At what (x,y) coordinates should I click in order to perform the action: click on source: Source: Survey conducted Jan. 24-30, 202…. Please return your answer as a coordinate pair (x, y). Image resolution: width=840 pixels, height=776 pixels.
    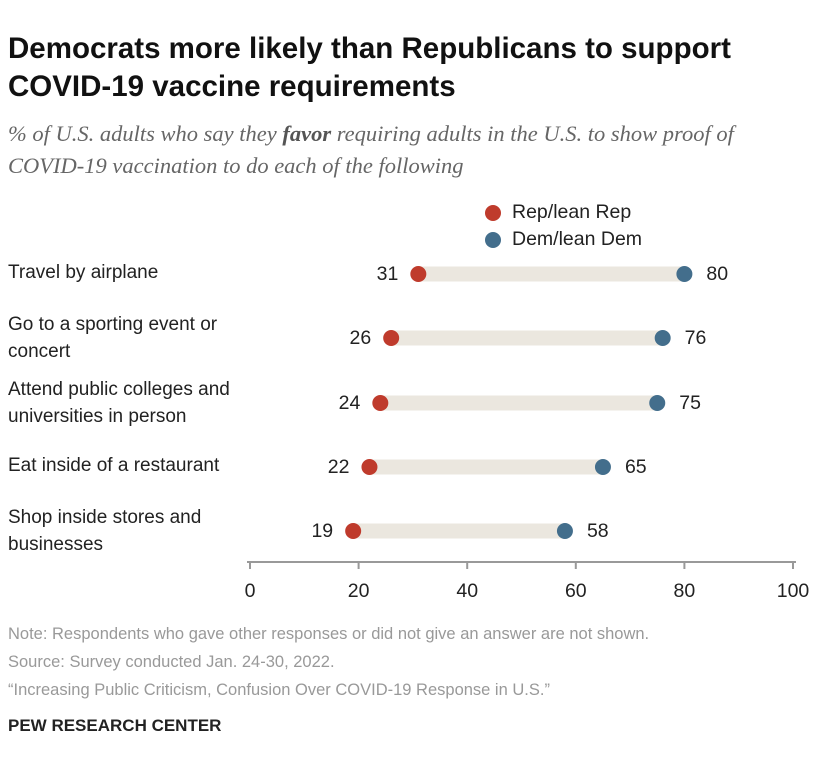
    Looking at the image, I should click on (171, 662).